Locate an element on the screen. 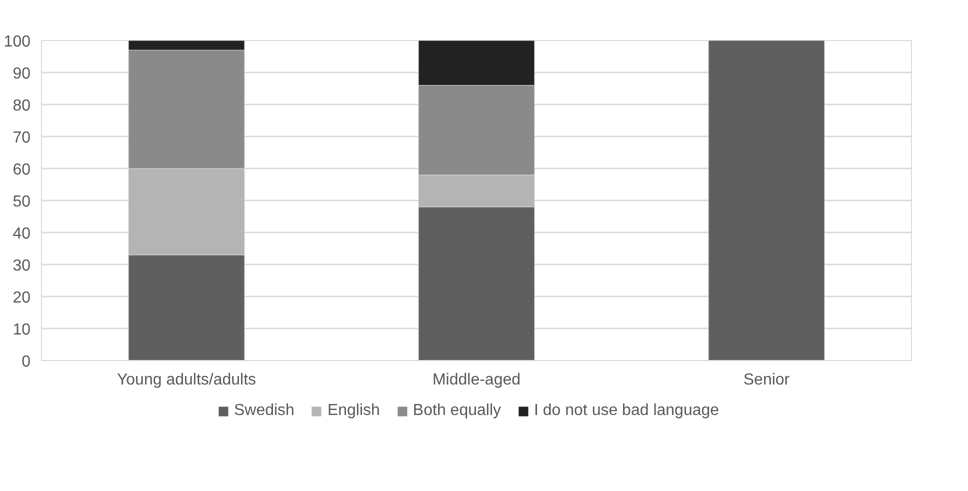  y-tick-label: 100 is located at coordinates (17, 42).